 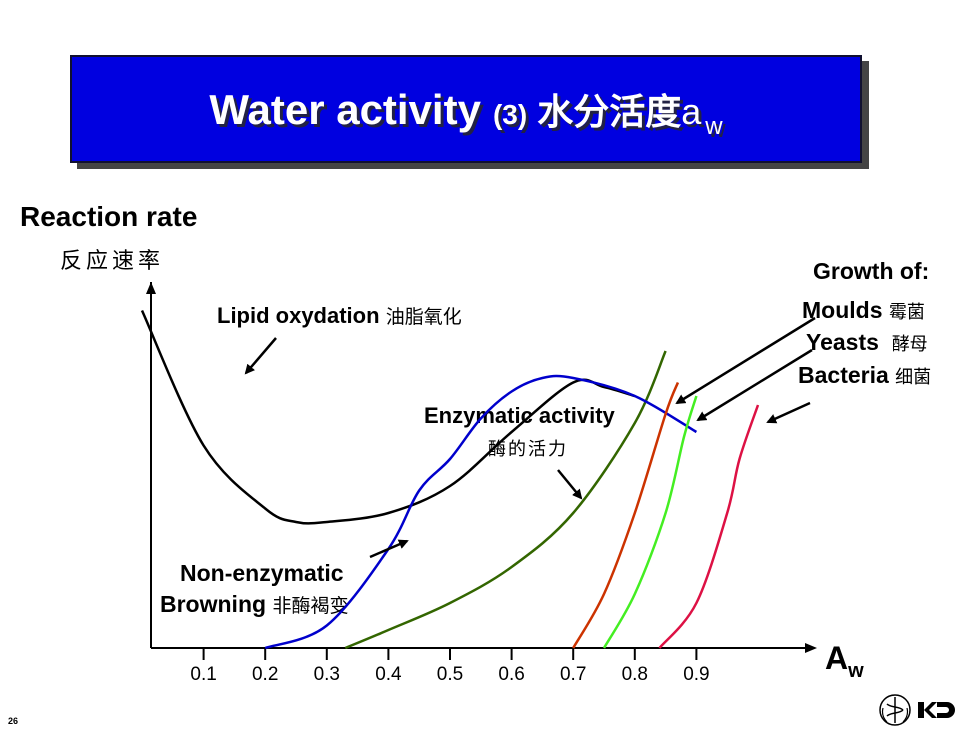 I want to click on x-axis-label: Aw, so click(x=844, y=661).